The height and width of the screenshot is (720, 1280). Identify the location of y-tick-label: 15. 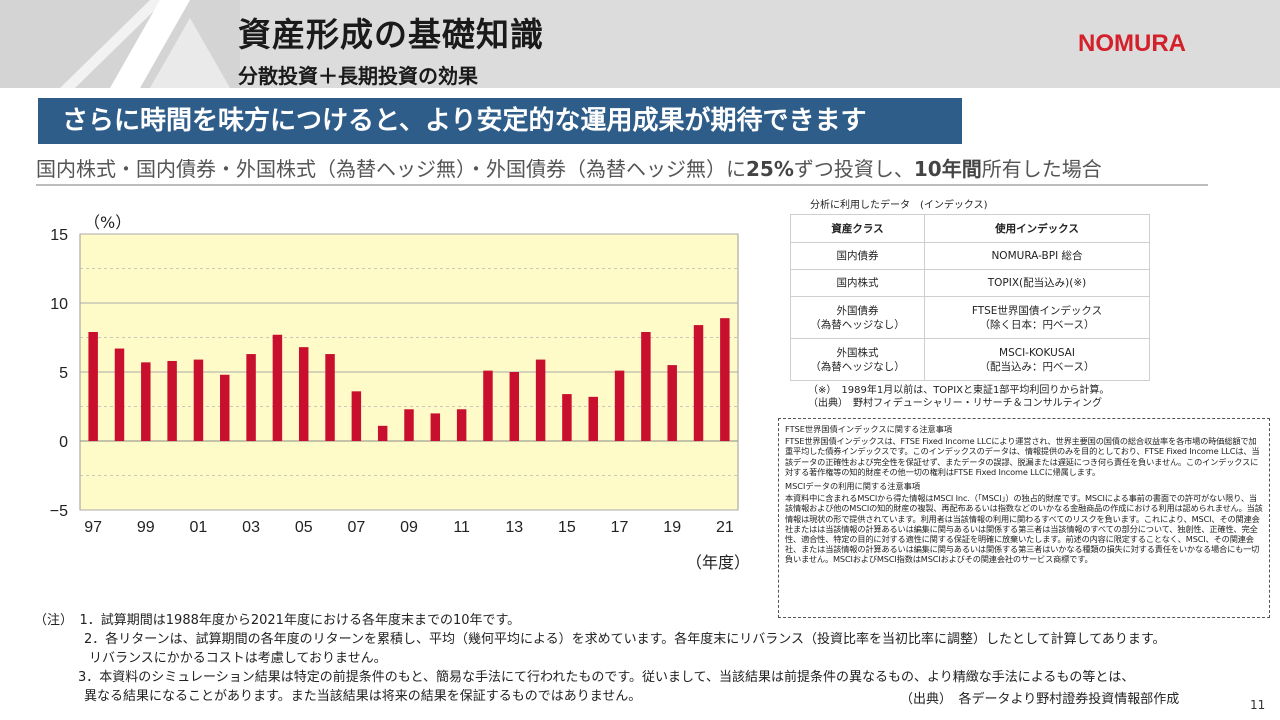
(59, 235).